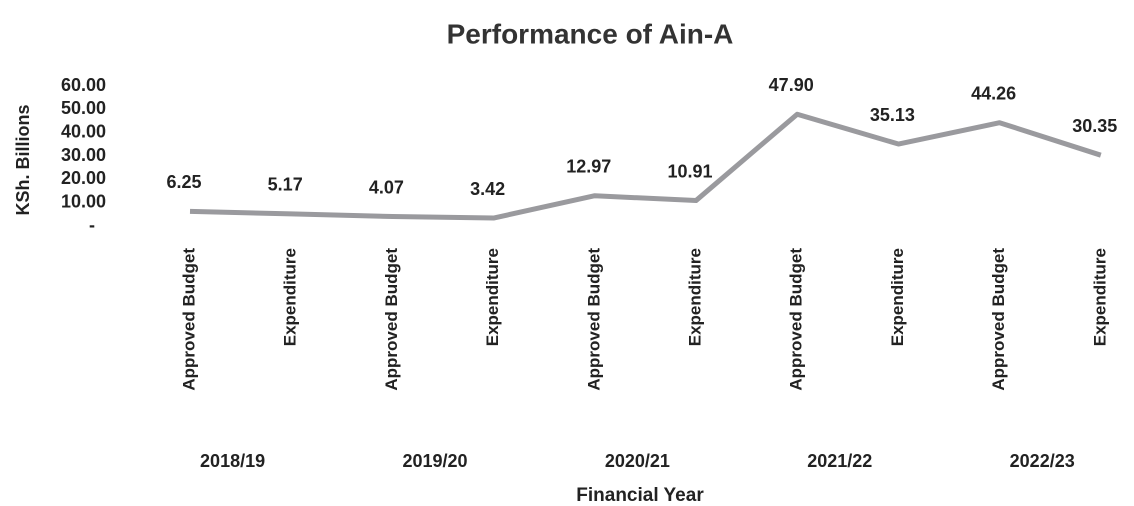 This screenshot has height=506, width=1134. What do you see at coordinates (993, 93) in the screenshot?
I see `data-label: 44.26` at bounding box center [993, 93].